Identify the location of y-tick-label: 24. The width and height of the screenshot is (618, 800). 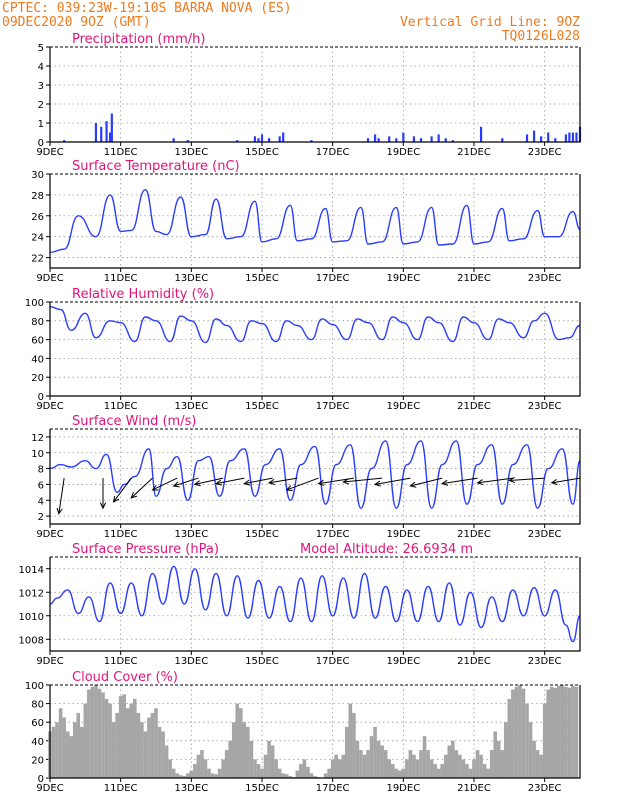
(37, 238).